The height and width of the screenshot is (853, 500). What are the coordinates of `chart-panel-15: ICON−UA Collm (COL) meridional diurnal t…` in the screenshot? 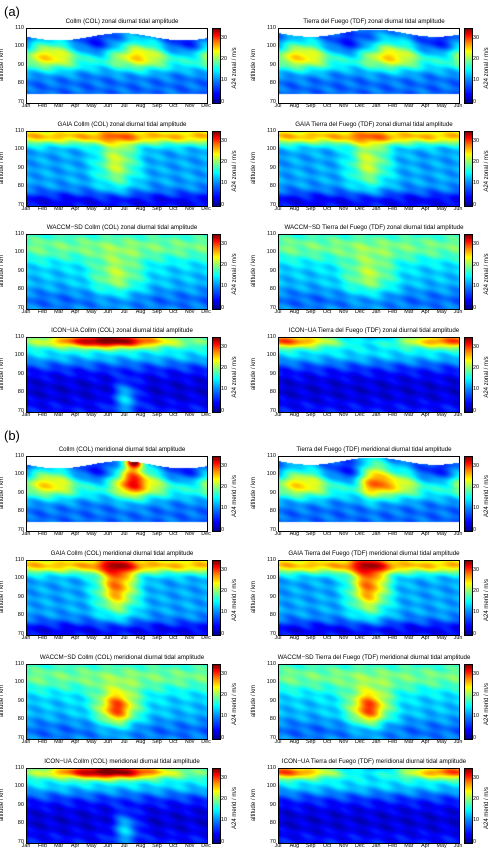 It's located at (119, 803).